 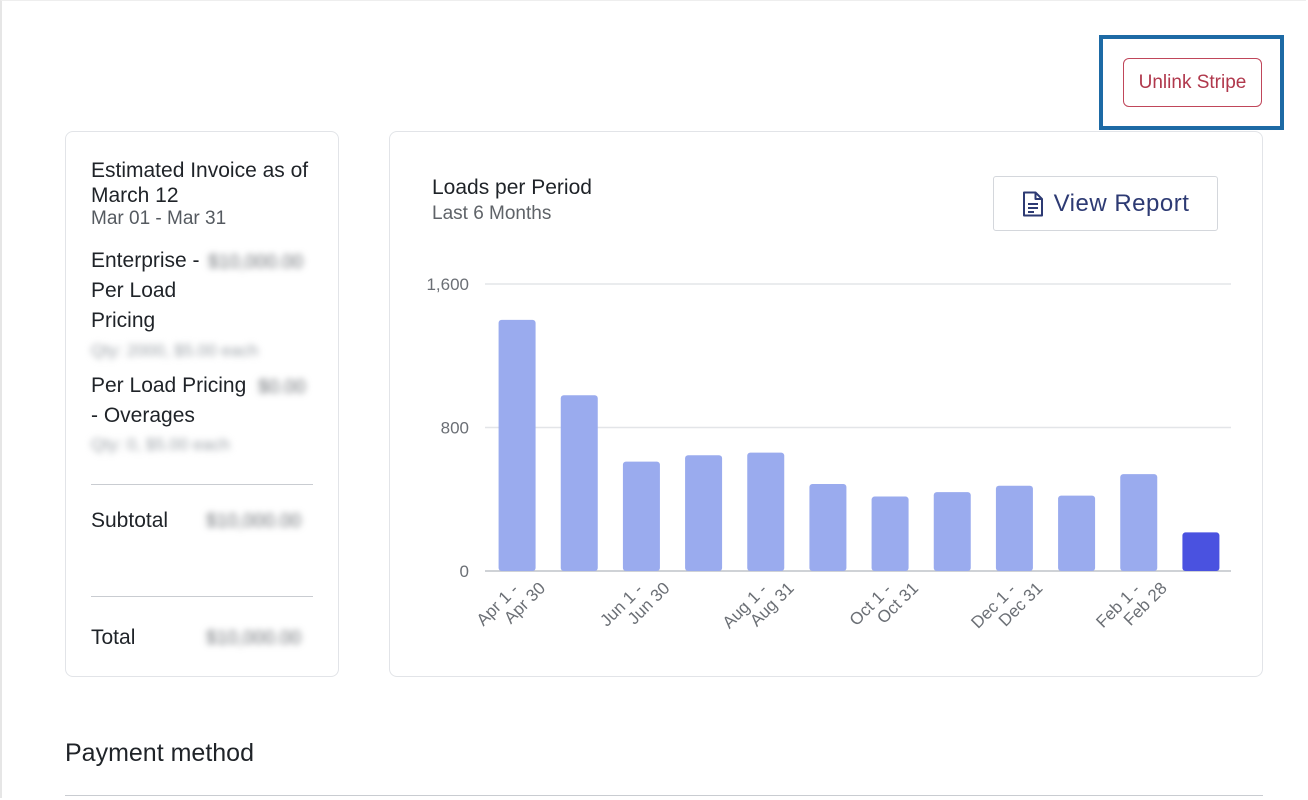 I want to click on view-report-button: View Report, so click(x=1105, y=203).